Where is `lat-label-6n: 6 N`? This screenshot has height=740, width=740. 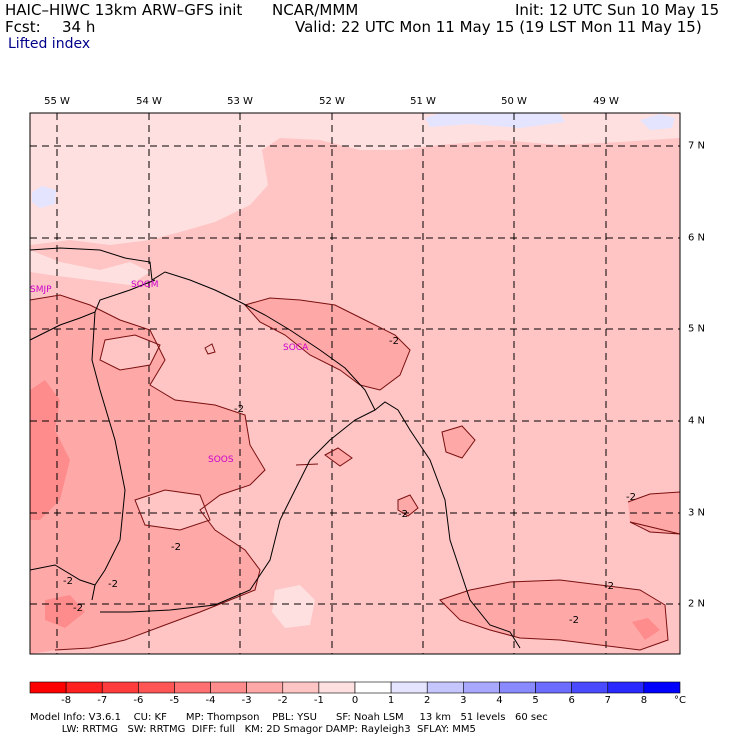
lat-label-6n: 6 N is located at coordinates (697, 238).